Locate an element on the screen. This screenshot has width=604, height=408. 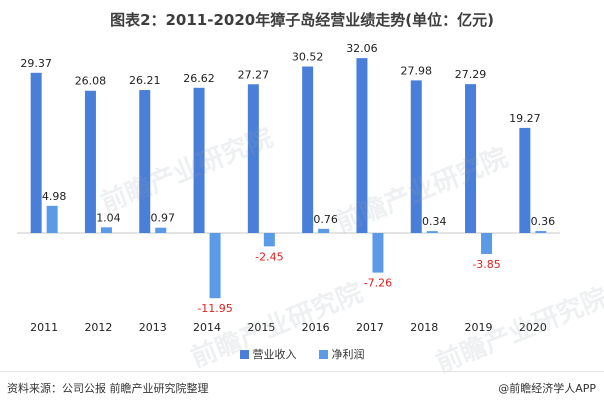
data-label-revenue: 26.62 is located at coordinates (199, 78).